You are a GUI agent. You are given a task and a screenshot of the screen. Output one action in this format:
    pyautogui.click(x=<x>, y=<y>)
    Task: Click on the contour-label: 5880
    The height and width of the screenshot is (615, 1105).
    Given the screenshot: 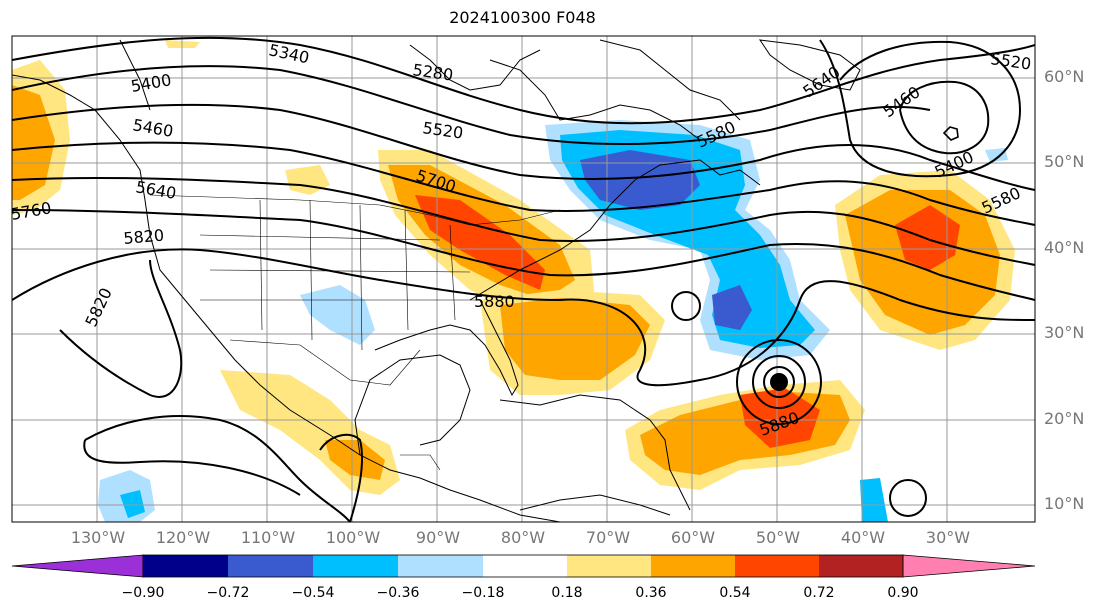 What is the action you would take?
    pyautogui.click(x=494, y=301)
    